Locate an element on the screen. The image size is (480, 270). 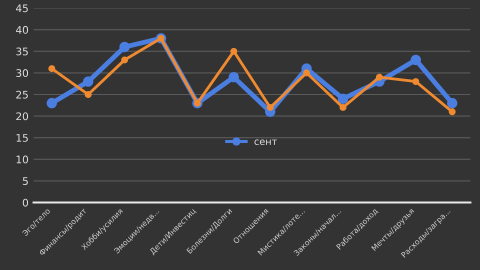
y-tick-label: 15 is located at coordinates (22, 138).